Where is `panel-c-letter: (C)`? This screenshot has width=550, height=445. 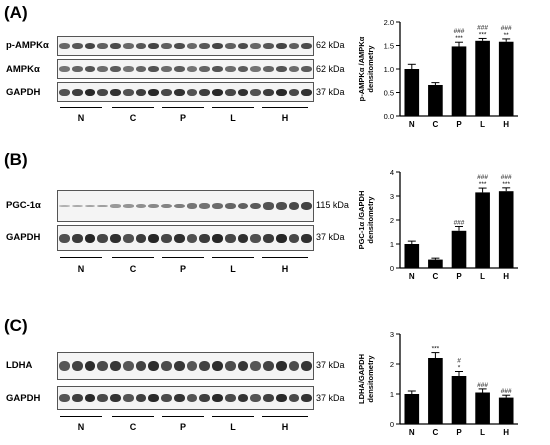 panel-c-letter: (C) is located at coordinates (16, 325).